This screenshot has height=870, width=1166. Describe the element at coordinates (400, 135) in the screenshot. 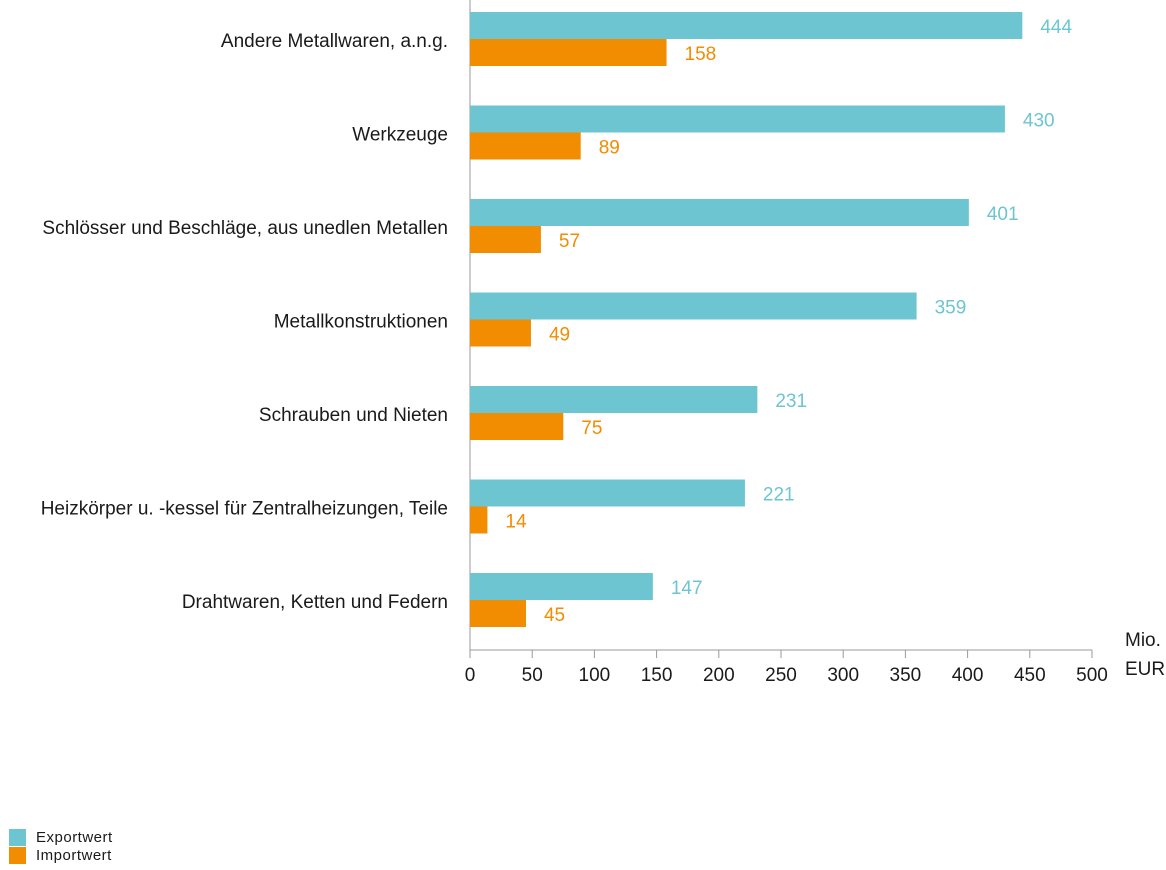

I see `category-label: Werkzeuge` at that location.